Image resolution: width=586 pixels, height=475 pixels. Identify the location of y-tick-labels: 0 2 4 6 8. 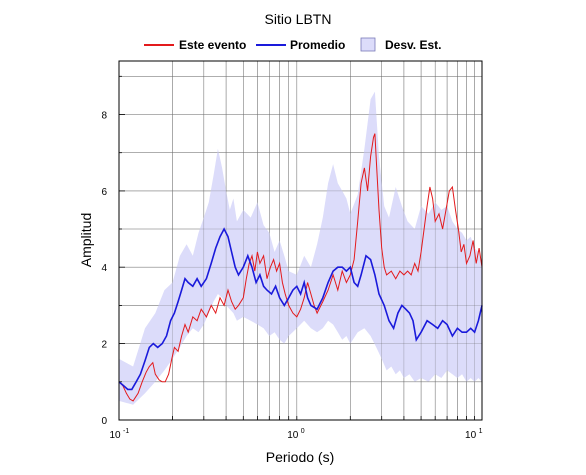
(104, 269).